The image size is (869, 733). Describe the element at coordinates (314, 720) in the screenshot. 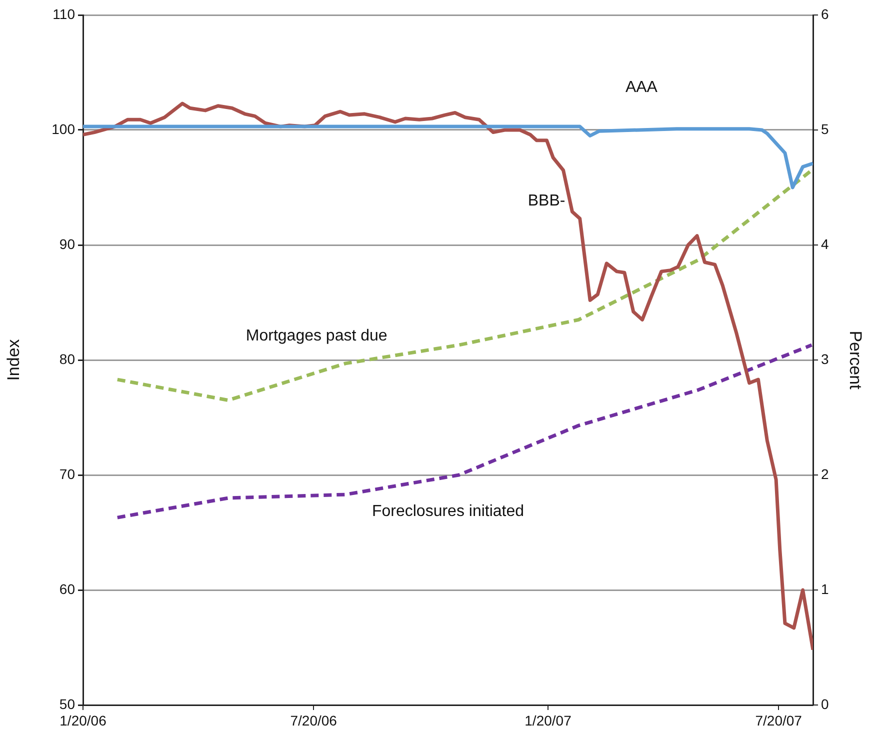

I see `x-tick-label: 7/20/06` at that location.